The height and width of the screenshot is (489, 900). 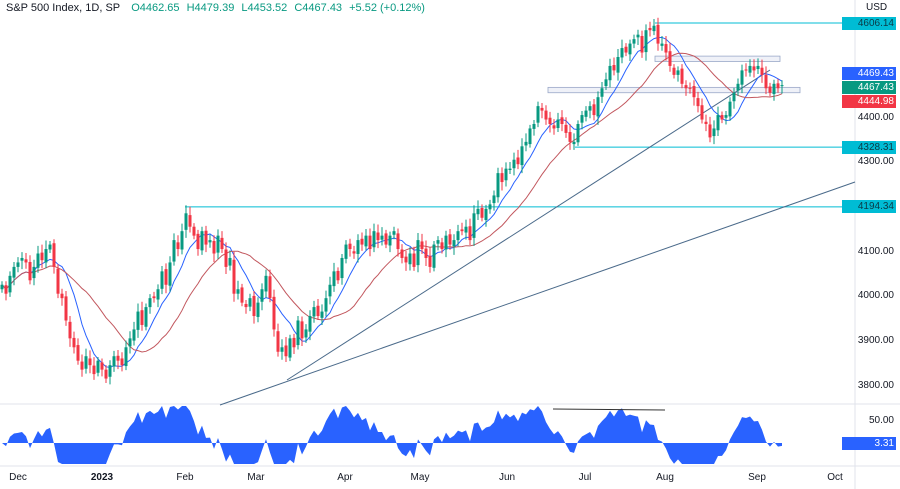 I want to click on time-tick-aug: Aug, so click(x=665, y=477).